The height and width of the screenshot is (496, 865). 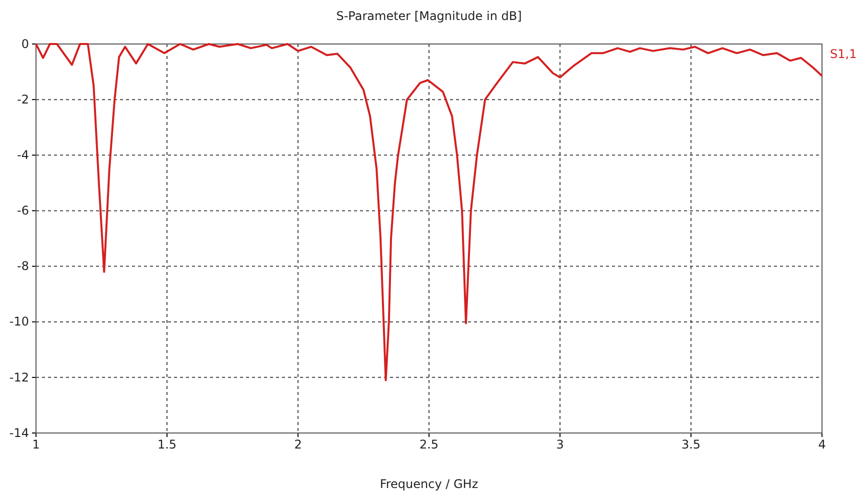 What do you see at coordinates (429, 445) in the screenshot?
I see `x-tick-label: 2.5` at bounding box center [429, 445].